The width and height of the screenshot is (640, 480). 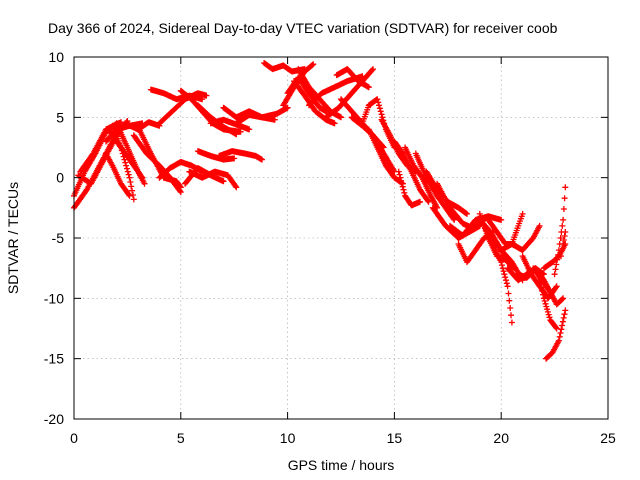 What do you see at coordinates (56, 57) in the screenshot?
I see `y-tick-label: 10` at bounding box center [56, 57].